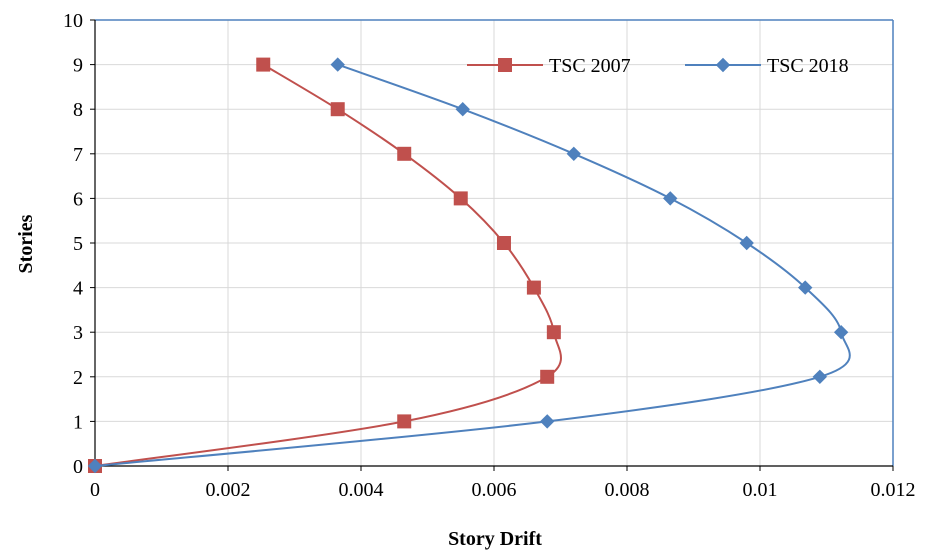 The image size is (926, 555). I want to click on x-tick-label: 0.012, so click(893, 490).